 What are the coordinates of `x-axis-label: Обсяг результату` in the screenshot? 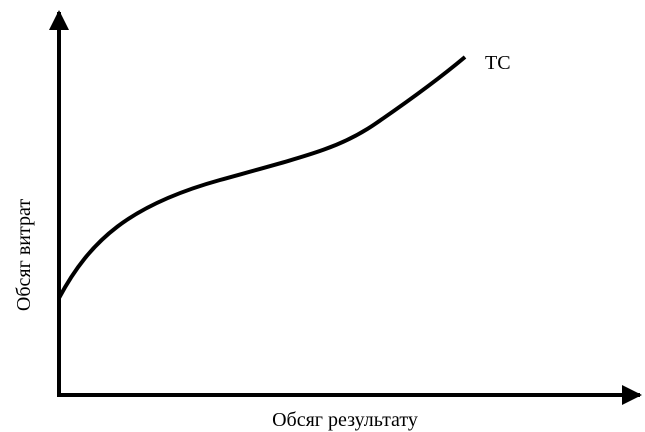 It's located at (345, 420).